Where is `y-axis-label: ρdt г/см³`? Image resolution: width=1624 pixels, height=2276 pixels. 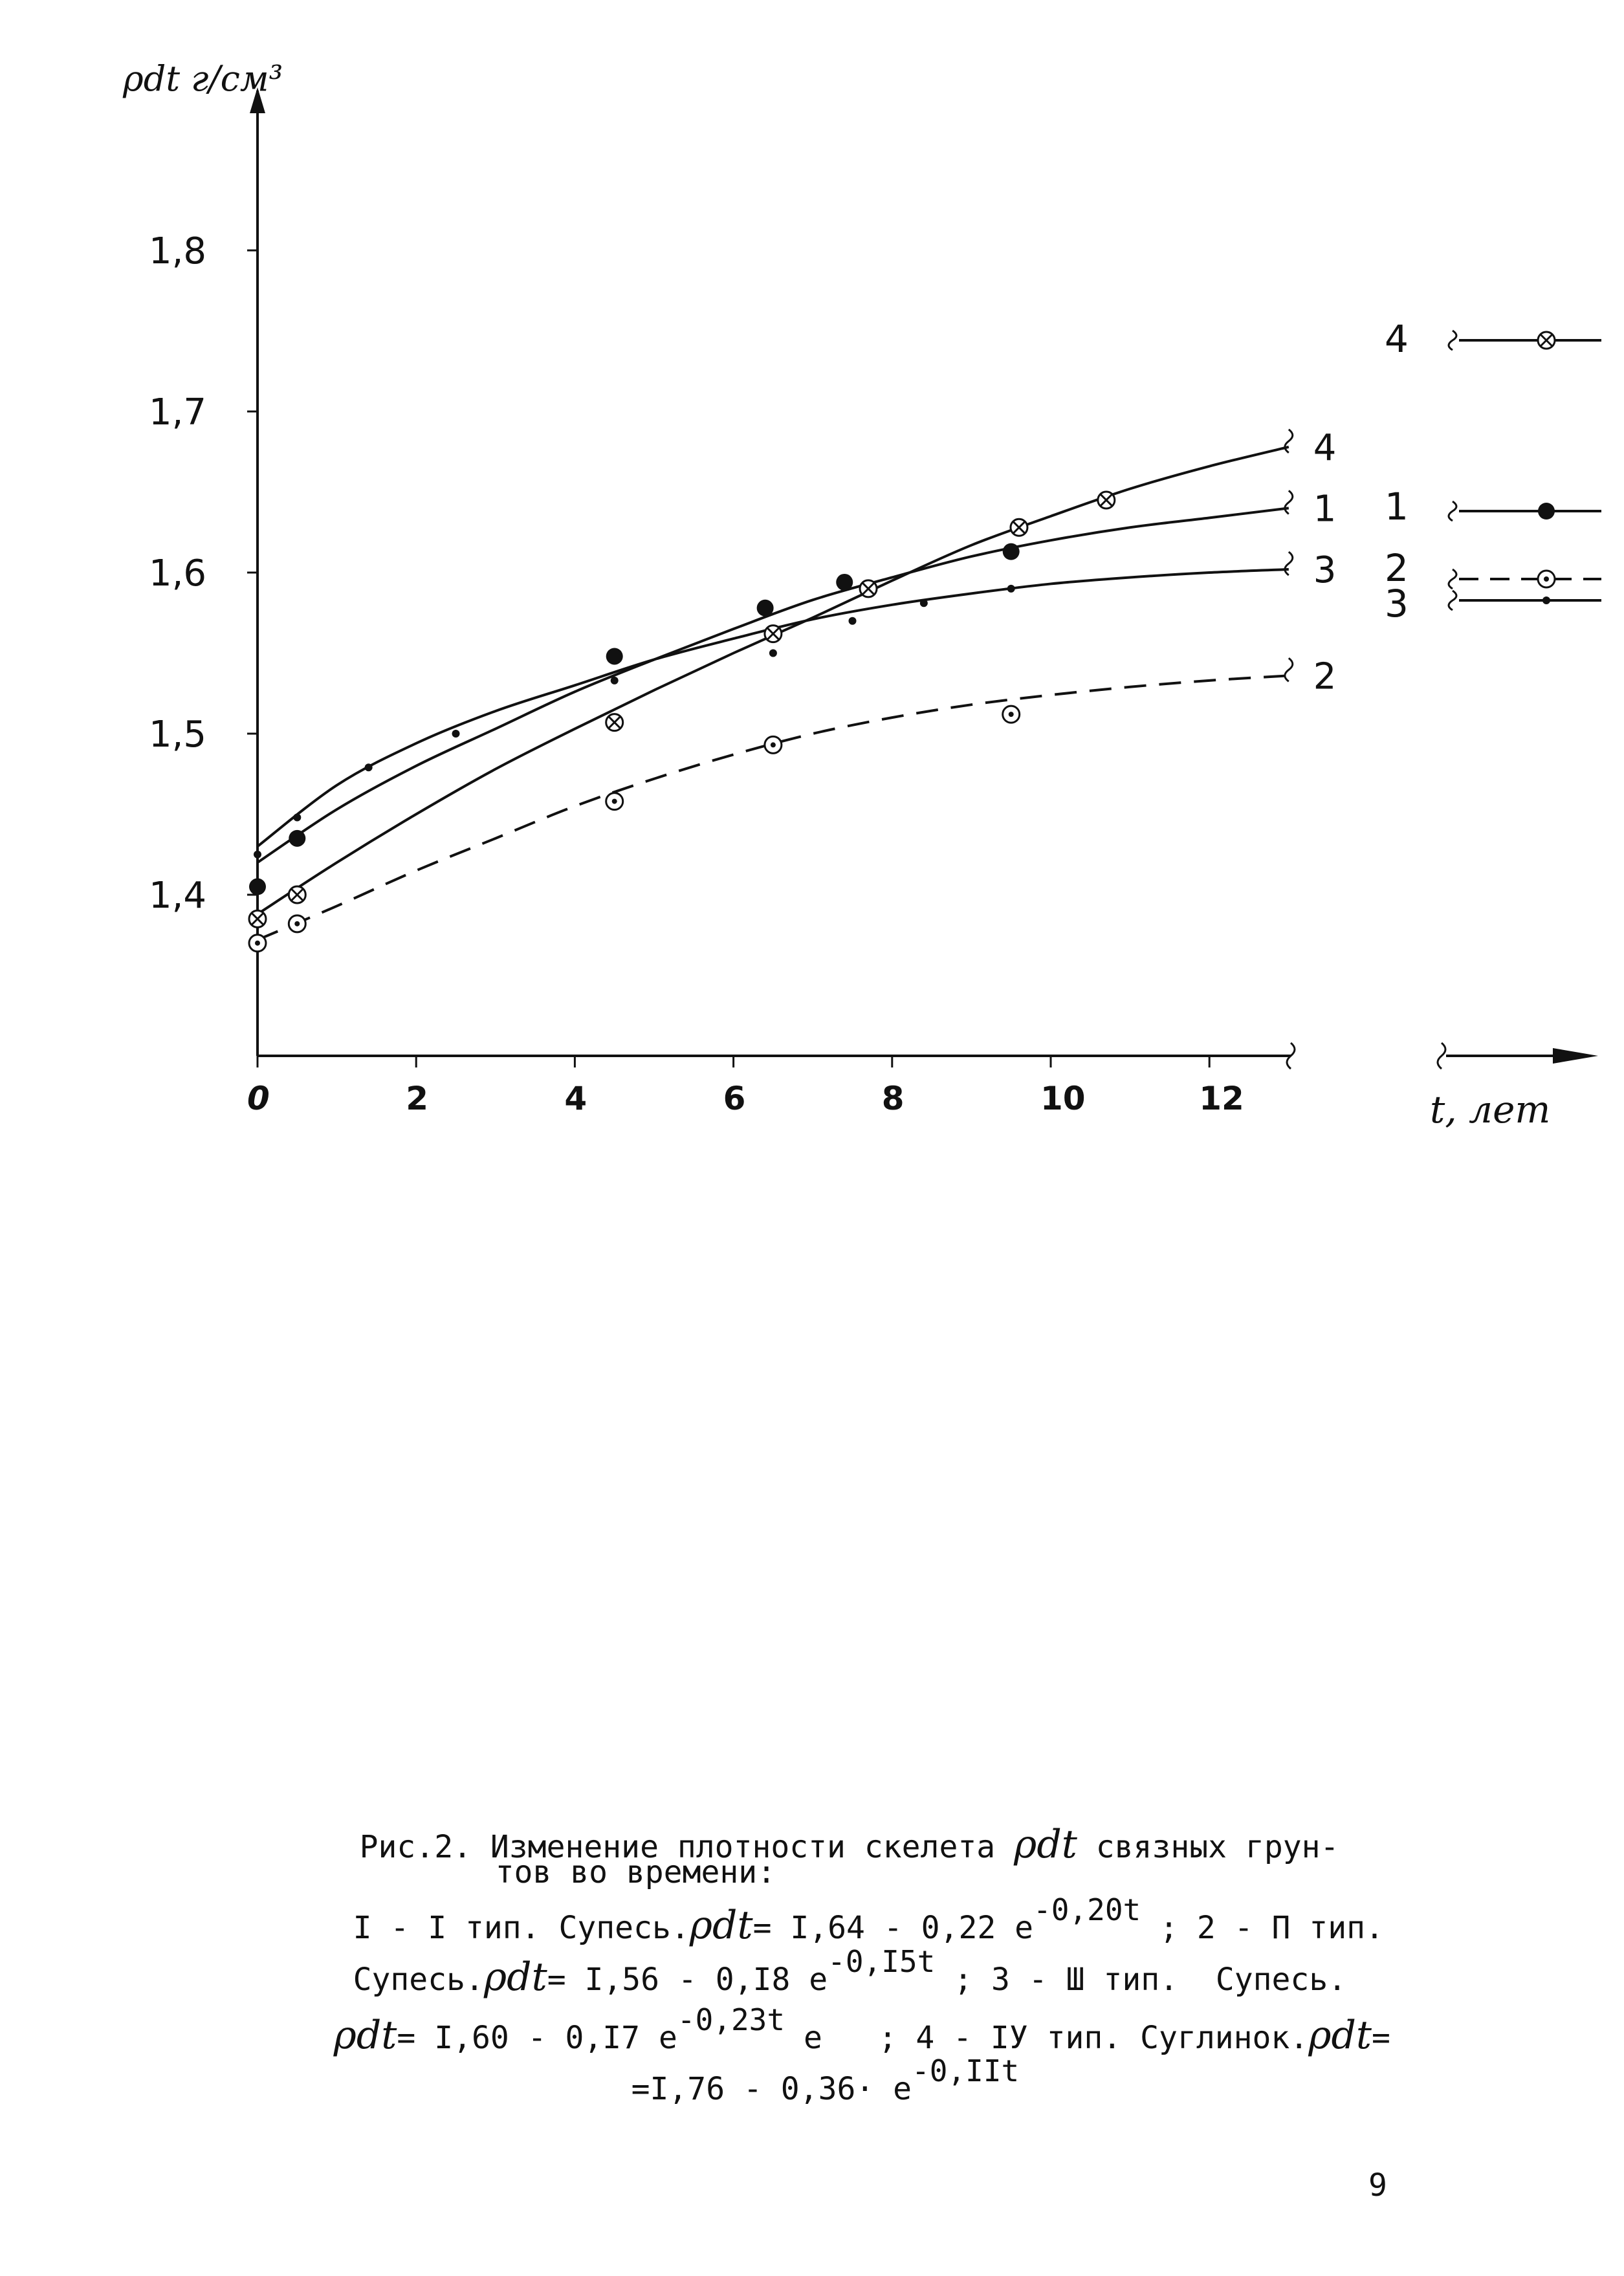
y-axis-label: ρdt г/см³ is located at coordinates (203, 78).